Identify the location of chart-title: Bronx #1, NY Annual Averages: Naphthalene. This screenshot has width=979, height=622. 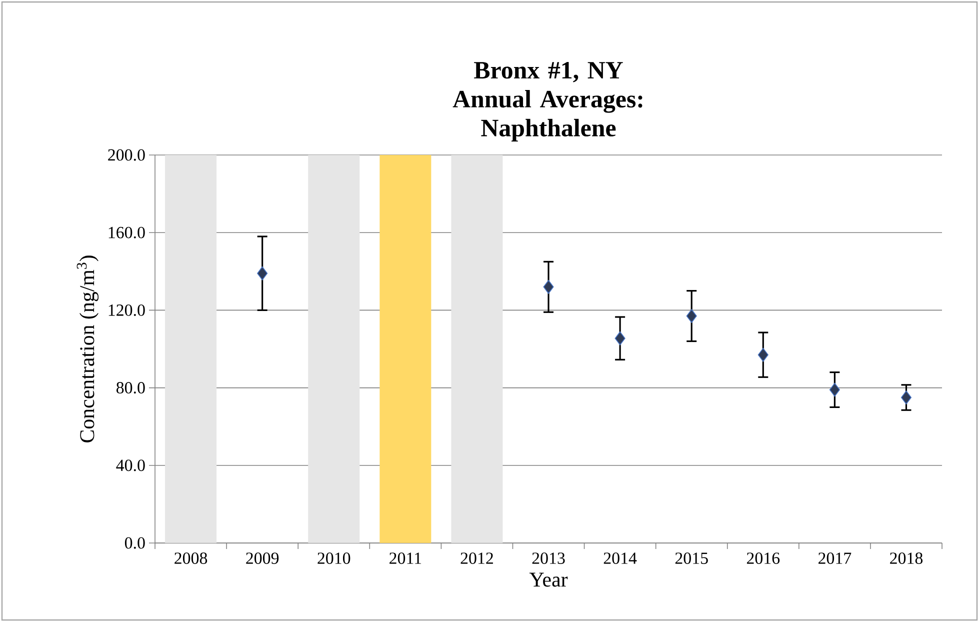
(547, 102).